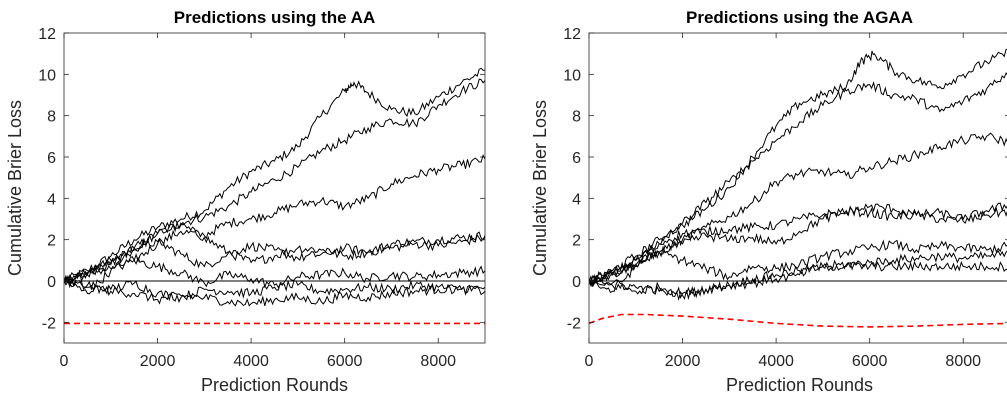  What do you see at coordinates (799, 17) in the screenshot?
I see `chart-title: Predictions using the AGAA` at bounding box center [799, 17].